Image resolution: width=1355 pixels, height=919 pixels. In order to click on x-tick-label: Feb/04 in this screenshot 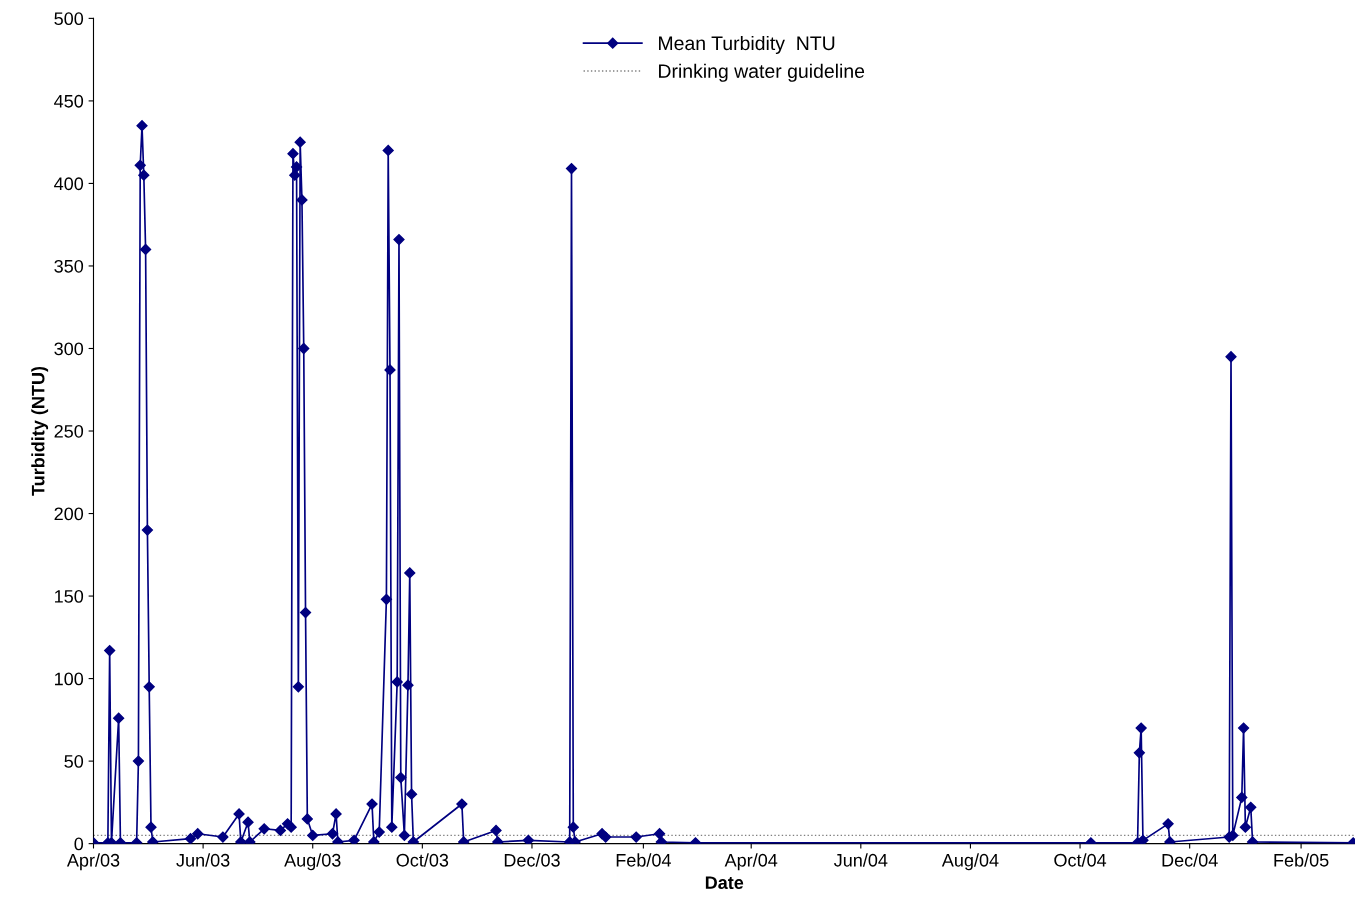, I will do `click(643, 860)`.